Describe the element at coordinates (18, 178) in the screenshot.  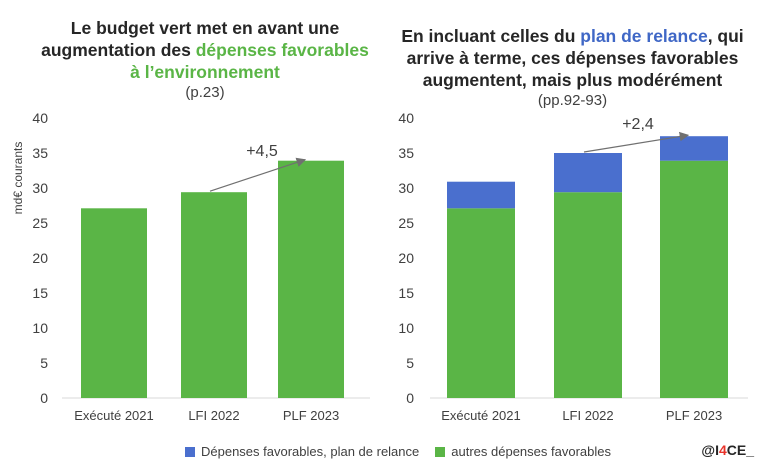
I see `left-y-axis-title: md€ courants` at that location.